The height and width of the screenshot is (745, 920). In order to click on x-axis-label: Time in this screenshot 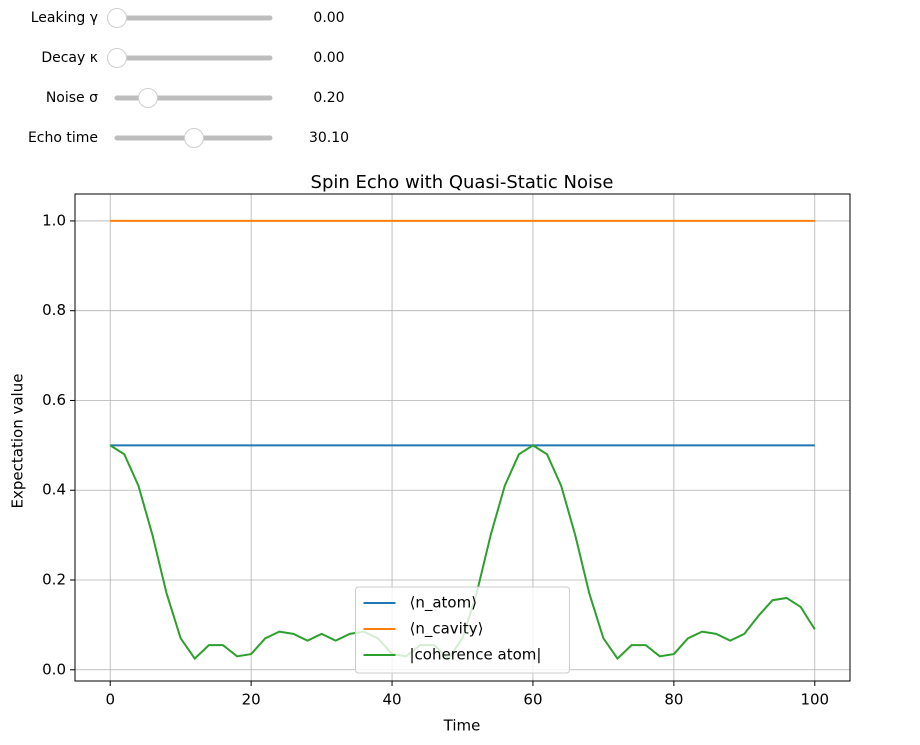, I will do `click(462, 726)`.